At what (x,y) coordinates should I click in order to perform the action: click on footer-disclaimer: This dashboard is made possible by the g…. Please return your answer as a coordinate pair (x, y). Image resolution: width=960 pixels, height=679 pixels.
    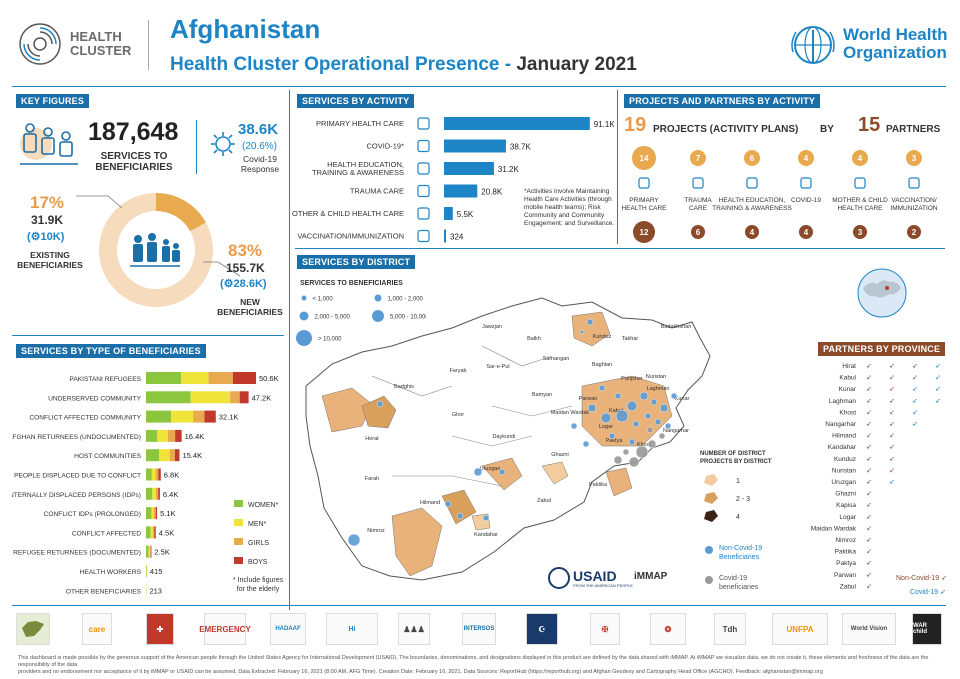
    Looking at the image, I should click on (473, 665).